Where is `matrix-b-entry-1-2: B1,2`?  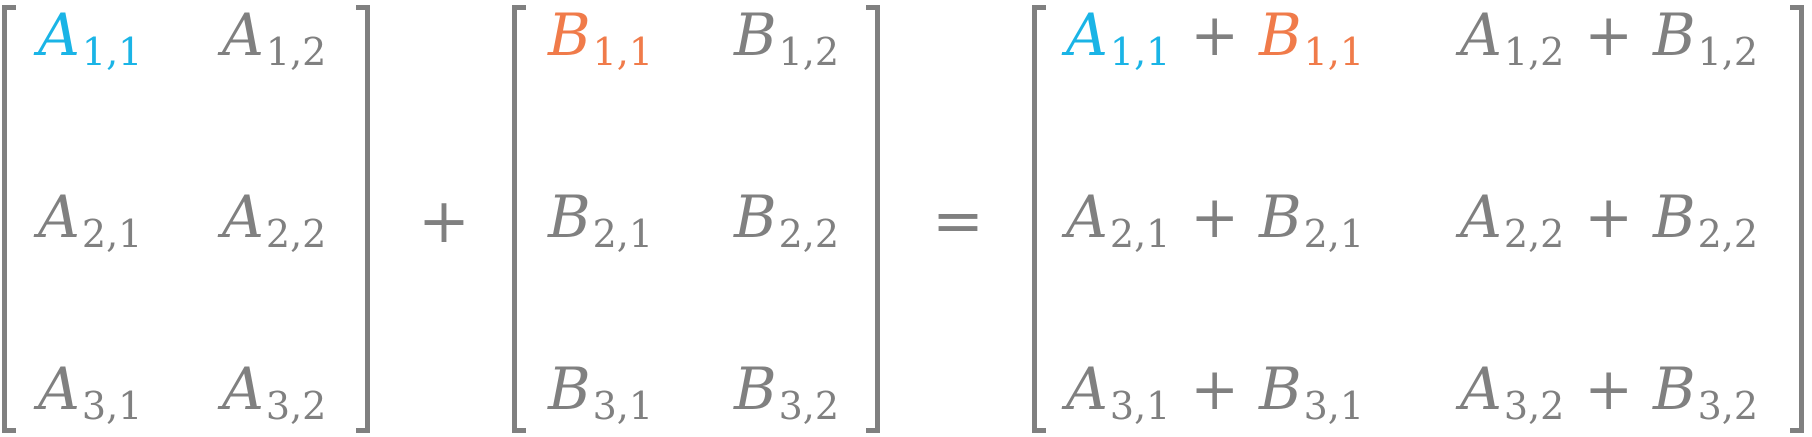
matrix-b-entry-1-2: B1,2 is located at coordinates (787, 37).